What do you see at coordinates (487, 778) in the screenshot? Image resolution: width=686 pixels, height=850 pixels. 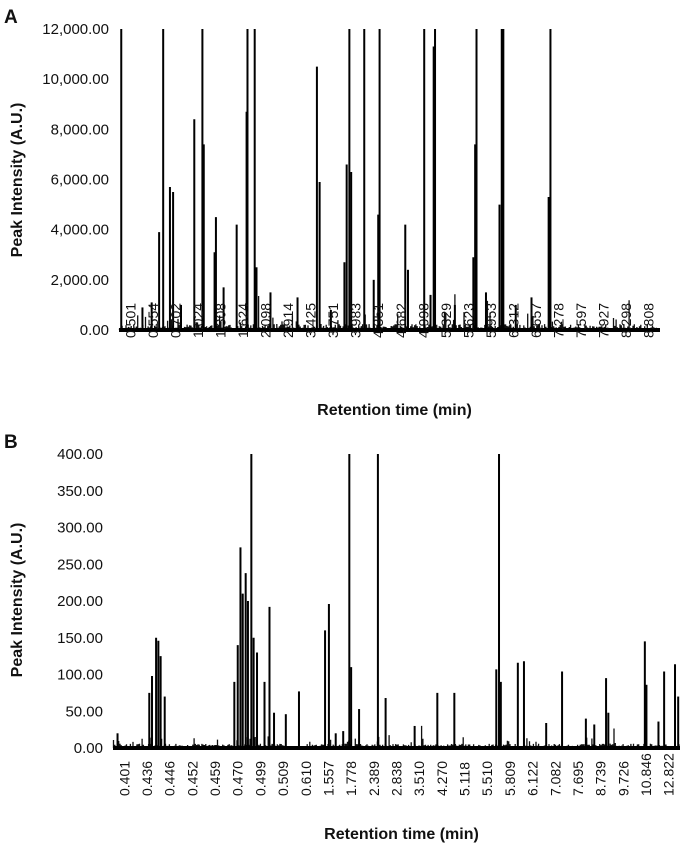 I see `x-tick-label: 5.510` at bounding box center [487, 778].